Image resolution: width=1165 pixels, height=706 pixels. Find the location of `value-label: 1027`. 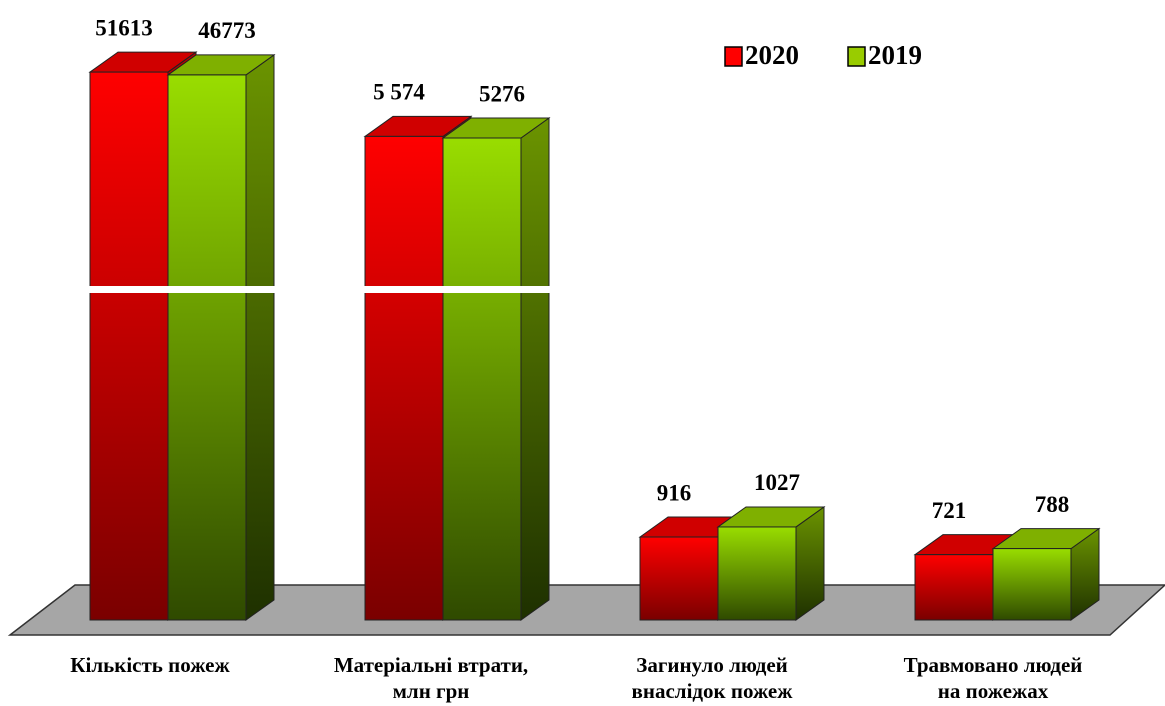

value-label: 1027 is located at coordinates (777, 482).